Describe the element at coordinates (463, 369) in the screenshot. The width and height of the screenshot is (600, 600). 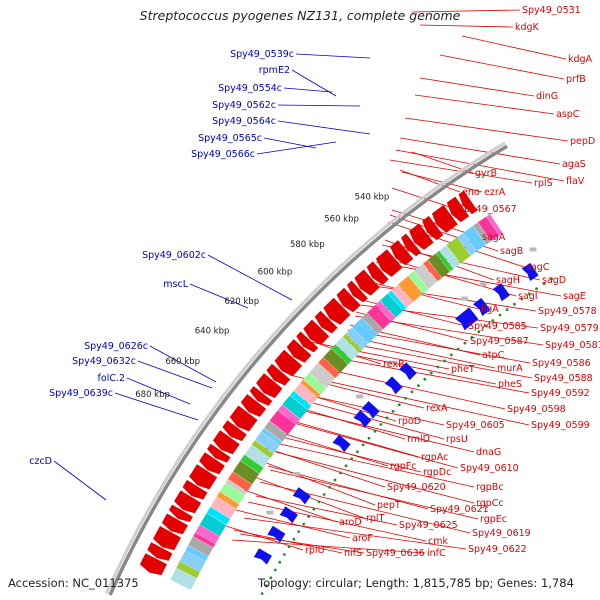
I see `forward-gene-label: pheT` at that location.